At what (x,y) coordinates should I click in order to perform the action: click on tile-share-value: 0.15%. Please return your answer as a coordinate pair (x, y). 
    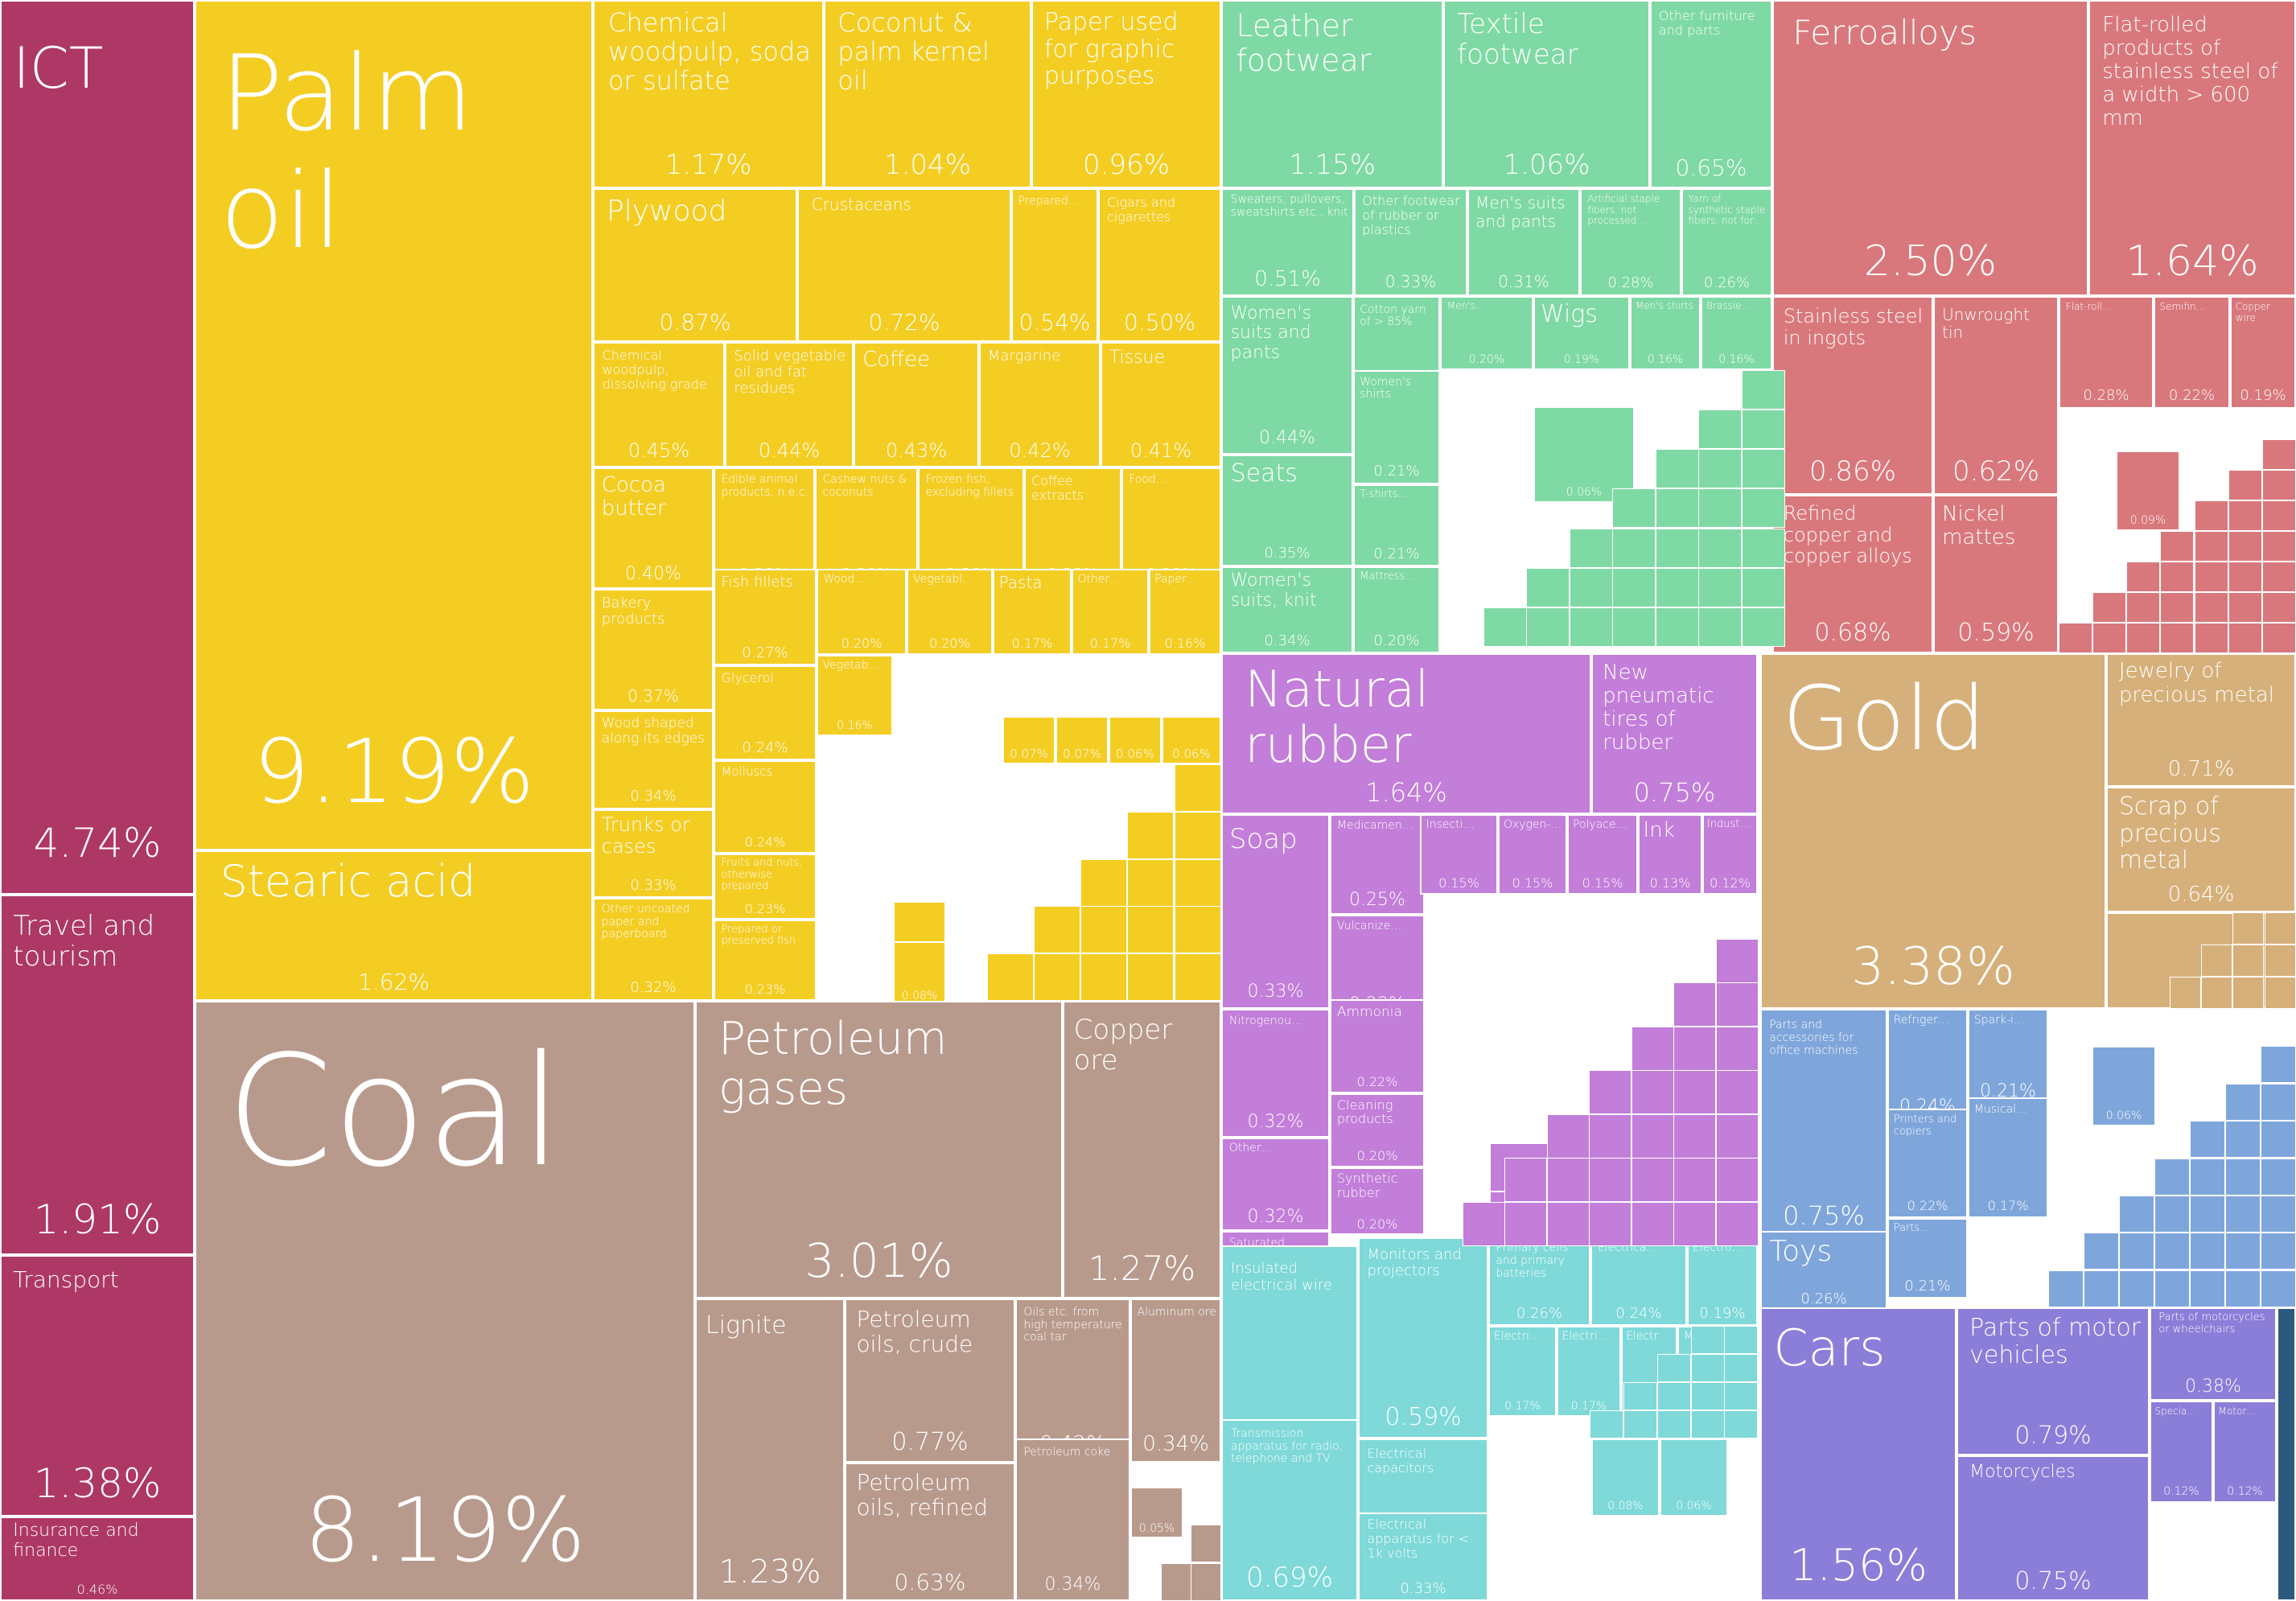
    Looking at the image, I should click on (1602, 883).